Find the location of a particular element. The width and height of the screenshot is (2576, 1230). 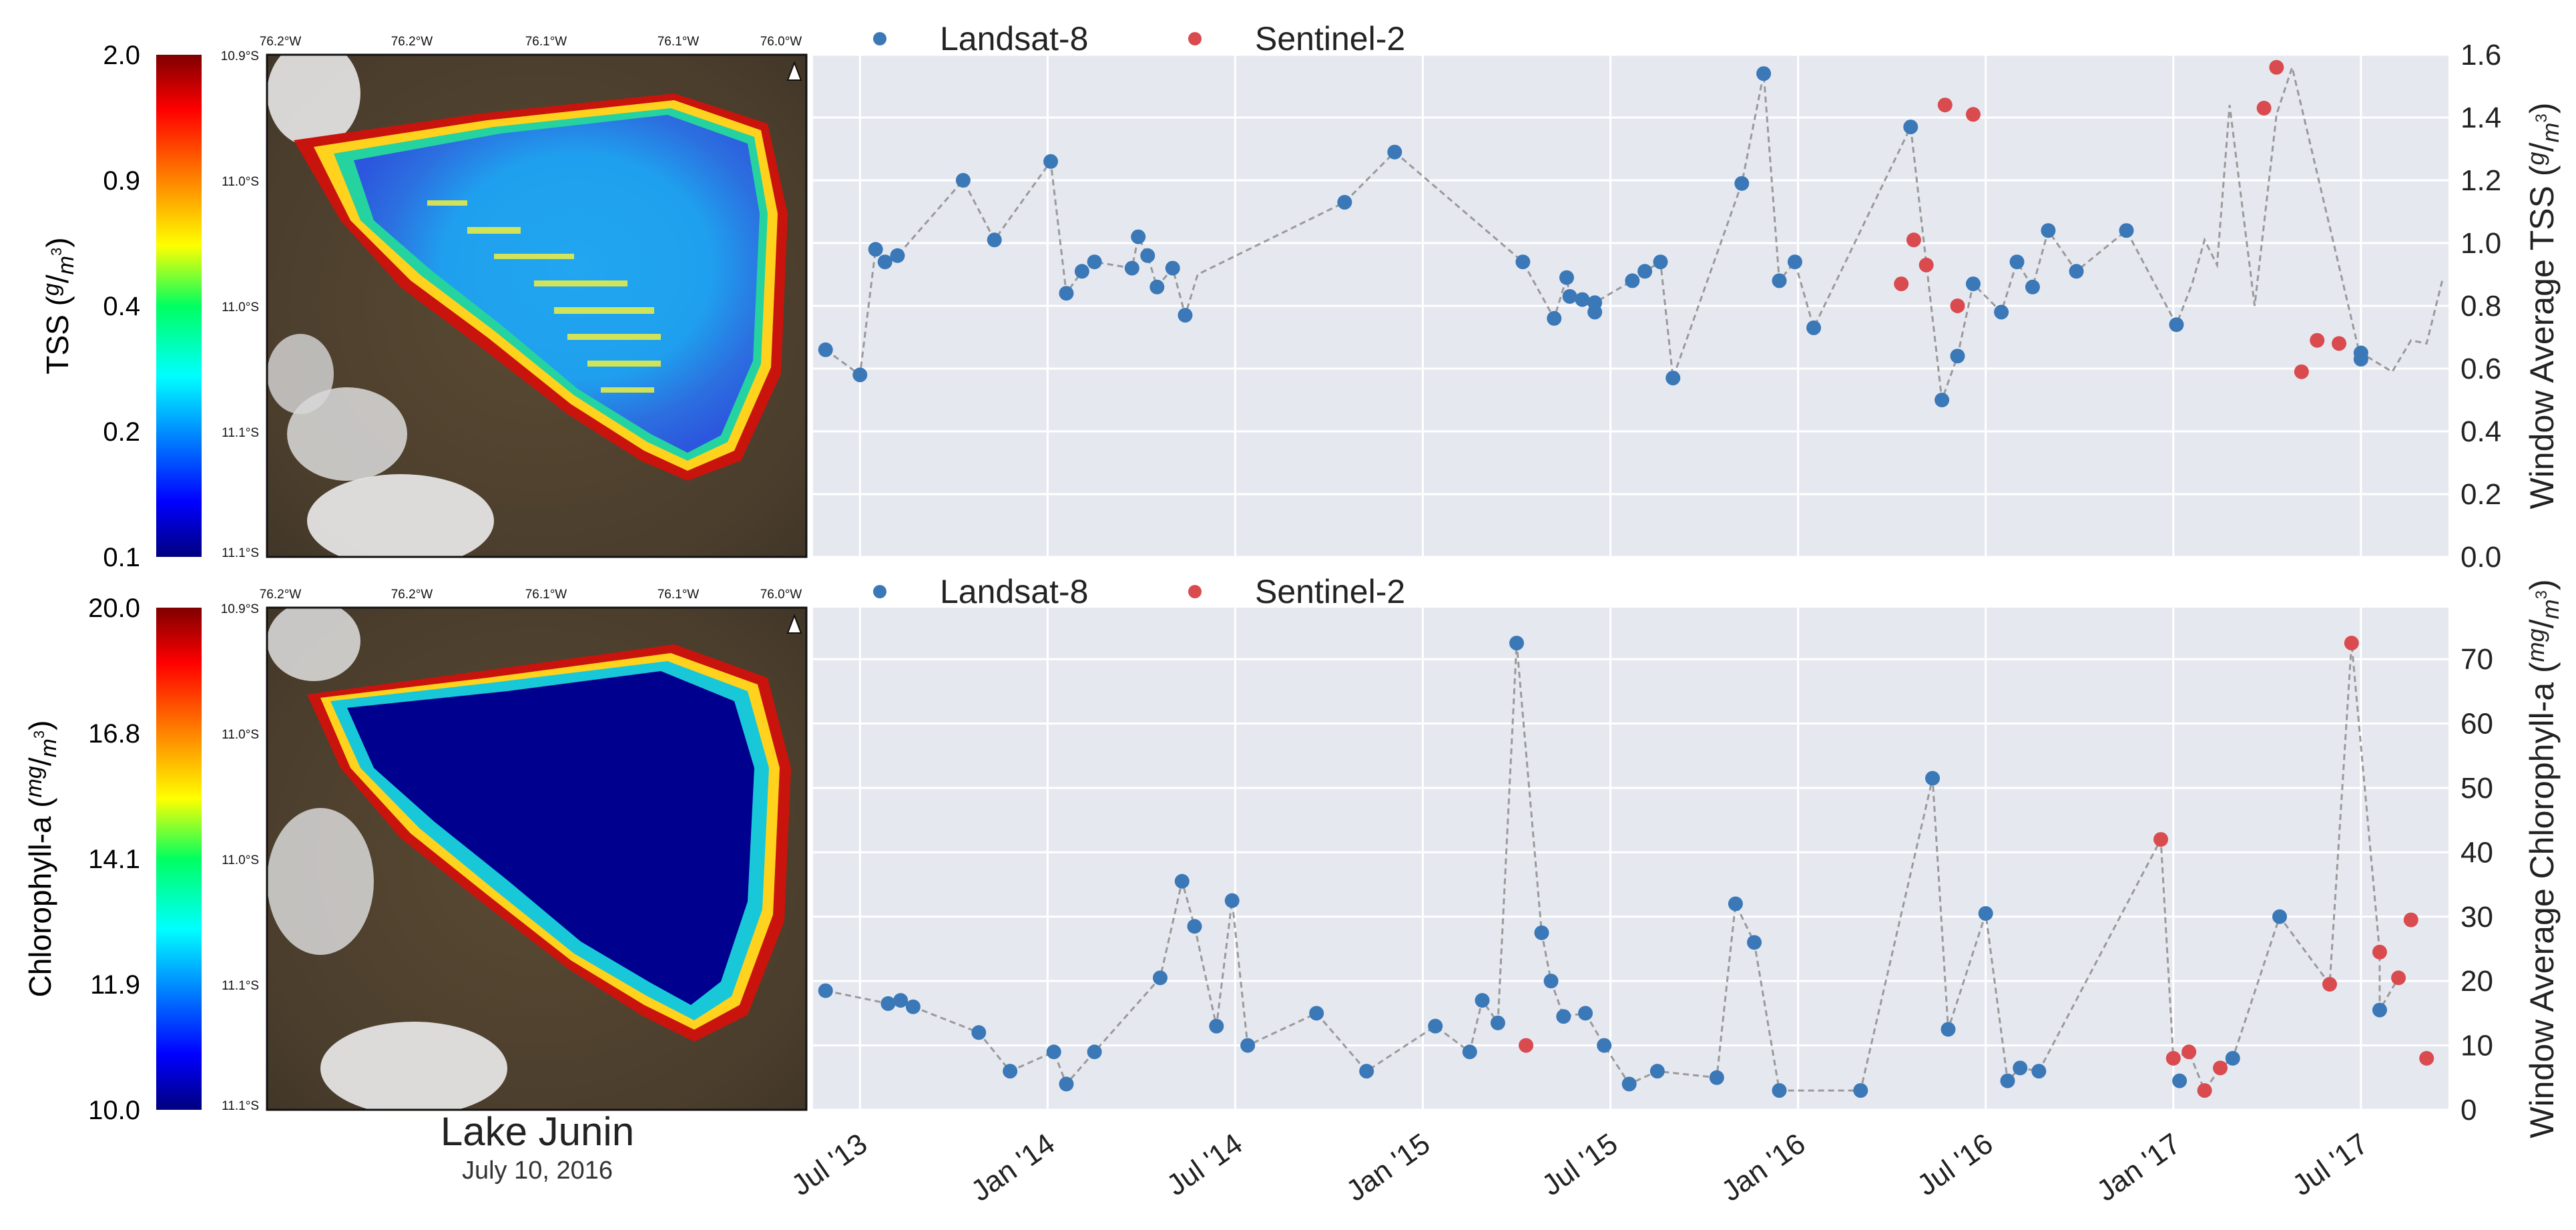

y-tick-label: 50 is located at coordinates (2477, 788).